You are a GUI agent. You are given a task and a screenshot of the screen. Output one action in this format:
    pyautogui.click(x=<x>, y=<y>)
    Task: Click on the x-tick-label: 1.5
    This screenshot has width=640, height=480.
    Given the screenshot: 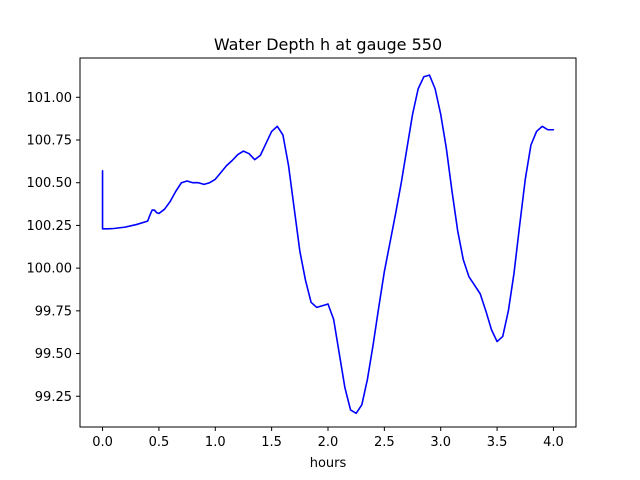 What is the action you would take?
    pyautogui.click(x=271, y=442)
    